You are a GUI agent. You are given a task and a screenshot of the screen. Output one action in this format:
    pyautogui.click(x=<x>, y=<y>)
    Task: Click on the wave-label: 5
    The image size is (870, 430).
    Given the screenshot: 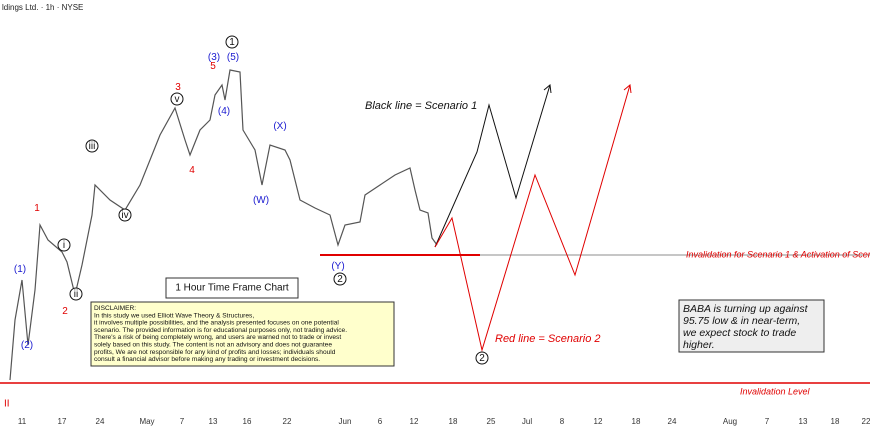 What is the action you would take?
    pyautogui.click(x=213, y=66)
    